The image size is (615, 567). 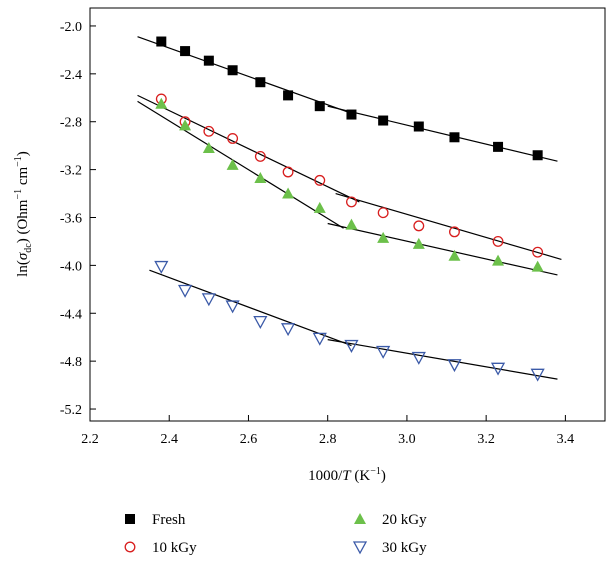 I want to click on y-axis-ticks: -2.0 -2.4 -2.8 -3.2 -3.6 -4.0 -4.4 -4.8 -5.2, so click(x=78, y=219).